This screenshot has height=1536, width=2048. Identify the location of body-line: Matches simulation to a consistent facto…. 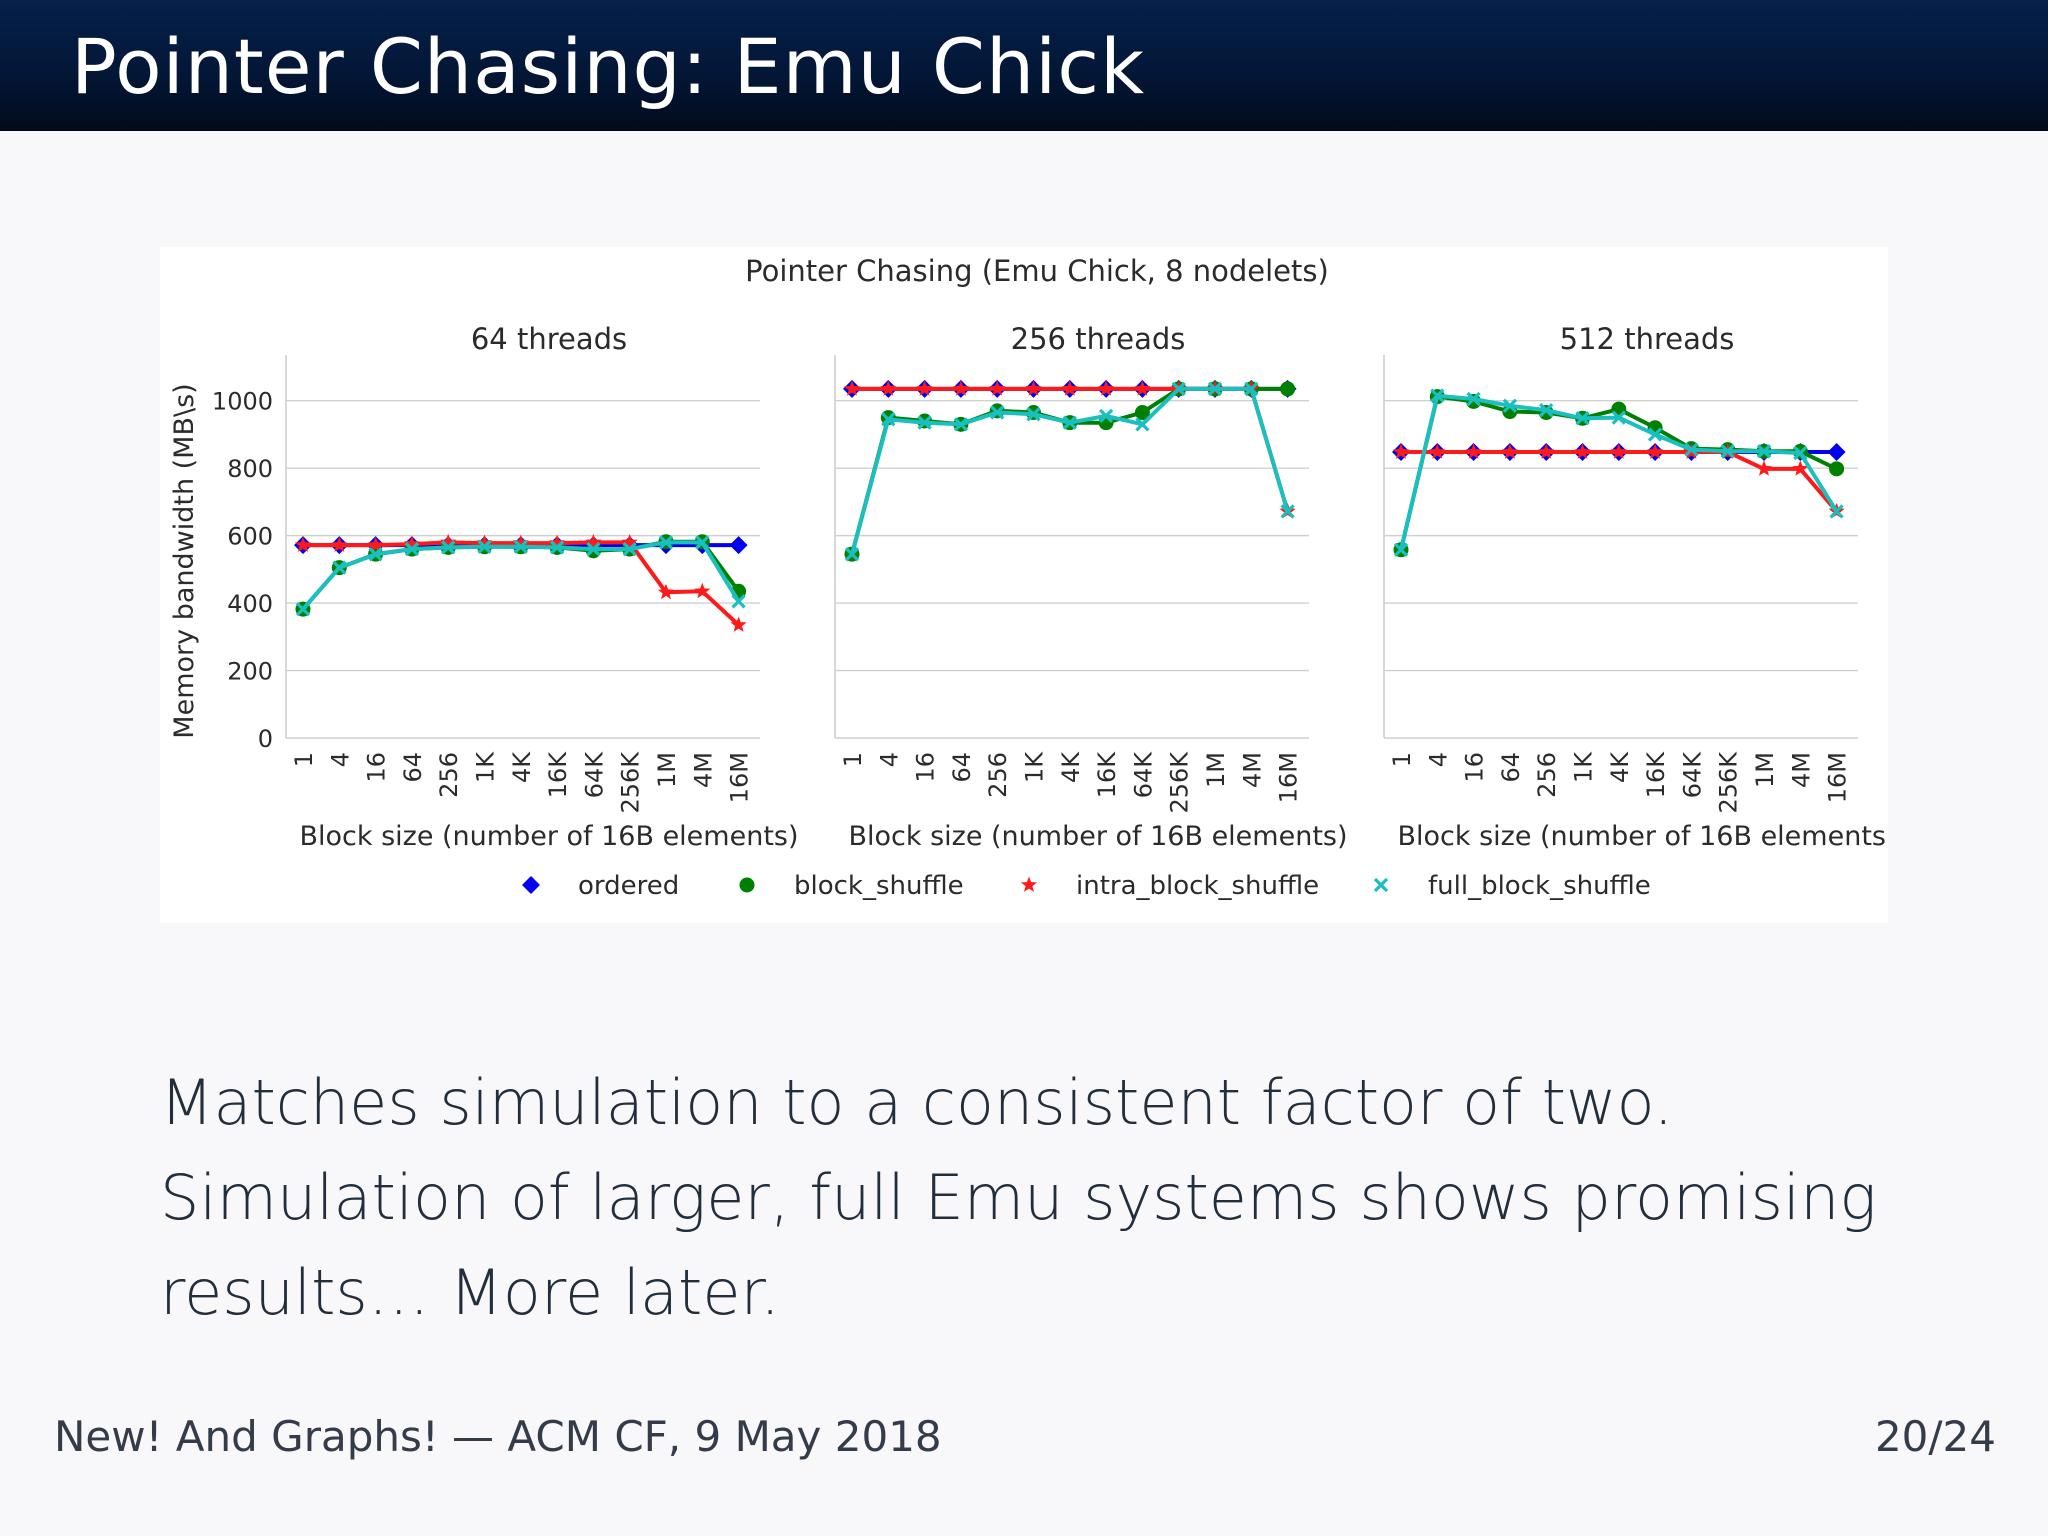
(917, 1102).